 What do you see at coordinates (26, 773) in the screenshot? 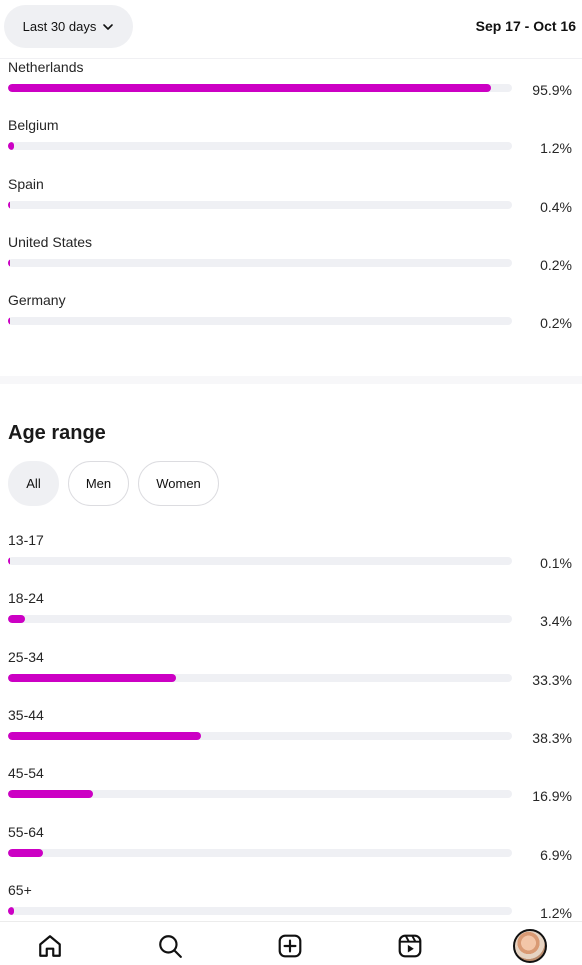
I see `age-label: 45-54` at bounding box center [26, 773].